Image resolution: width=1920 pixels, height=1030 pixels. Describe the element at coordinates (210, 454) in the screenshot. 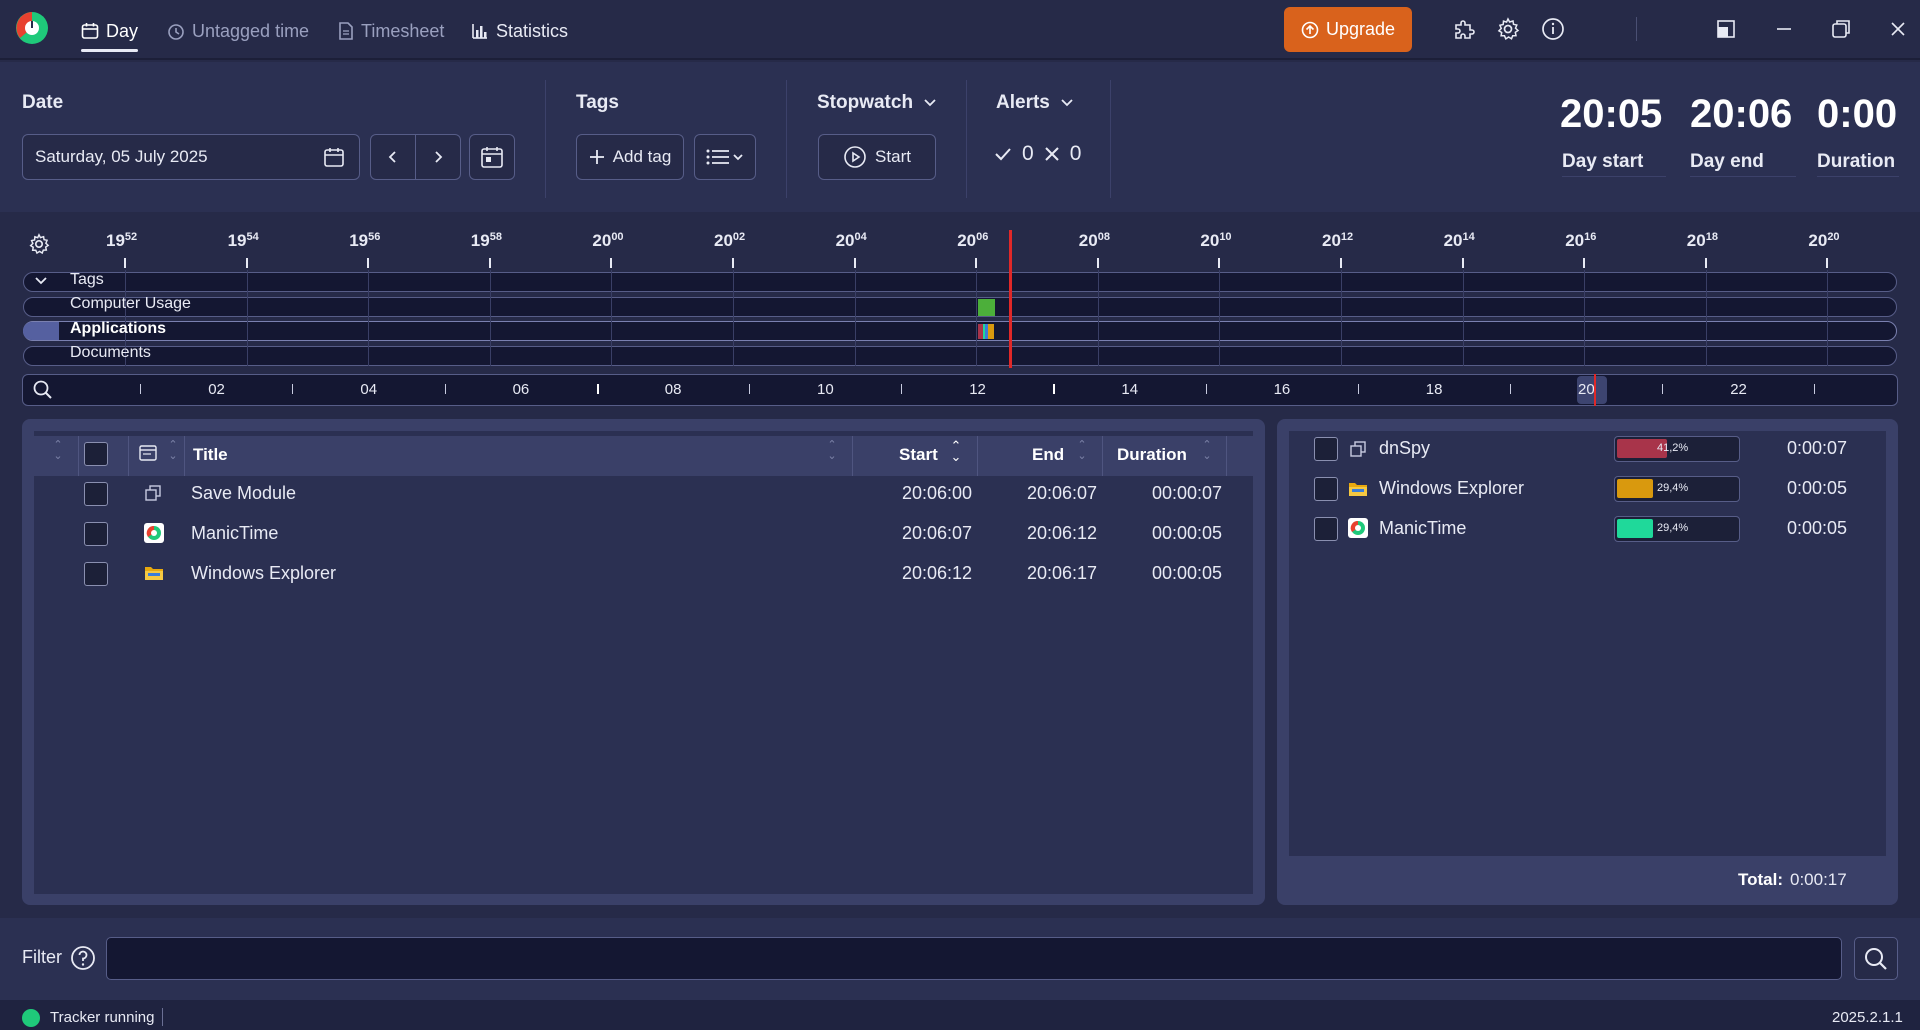

I see `title-column-header: Title` at that location.